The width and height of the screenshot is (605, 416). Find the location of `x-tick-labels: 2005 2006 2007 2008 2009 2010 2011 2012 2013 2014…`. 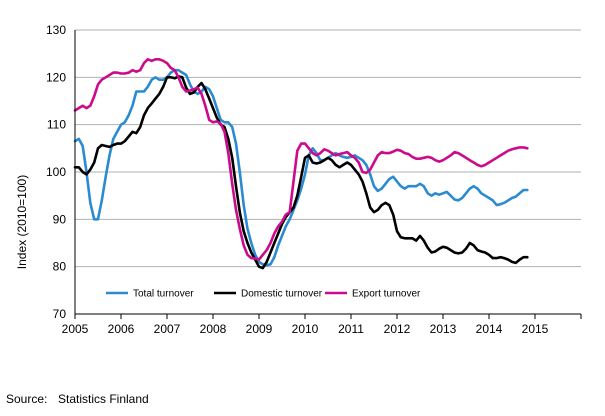

x-tick-labels: 2005 2006 2007 2008 2009 2010 2011 2012 2013 2014… is located at coordinates (305, 329).